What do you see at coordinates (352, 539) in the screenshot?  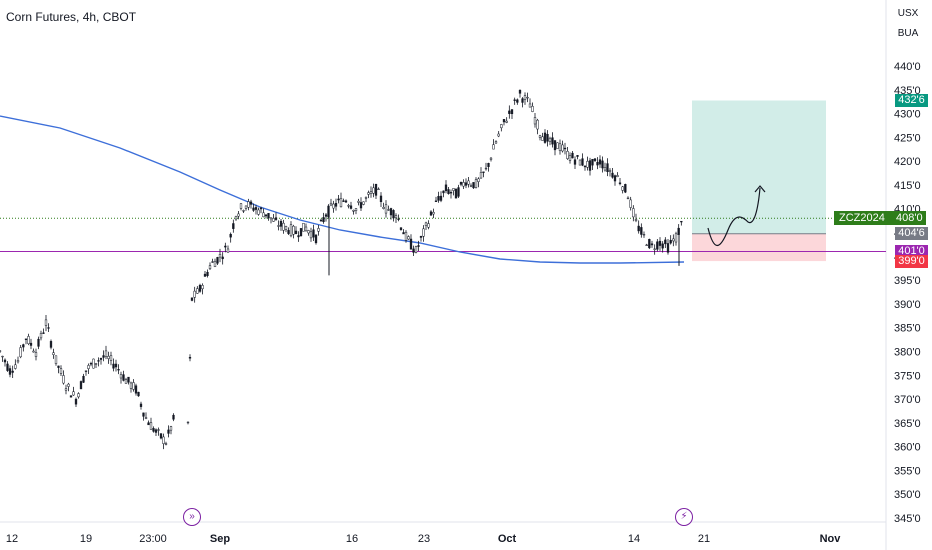 I see `x-tick-label: 16` at bounding box center [352, 539].